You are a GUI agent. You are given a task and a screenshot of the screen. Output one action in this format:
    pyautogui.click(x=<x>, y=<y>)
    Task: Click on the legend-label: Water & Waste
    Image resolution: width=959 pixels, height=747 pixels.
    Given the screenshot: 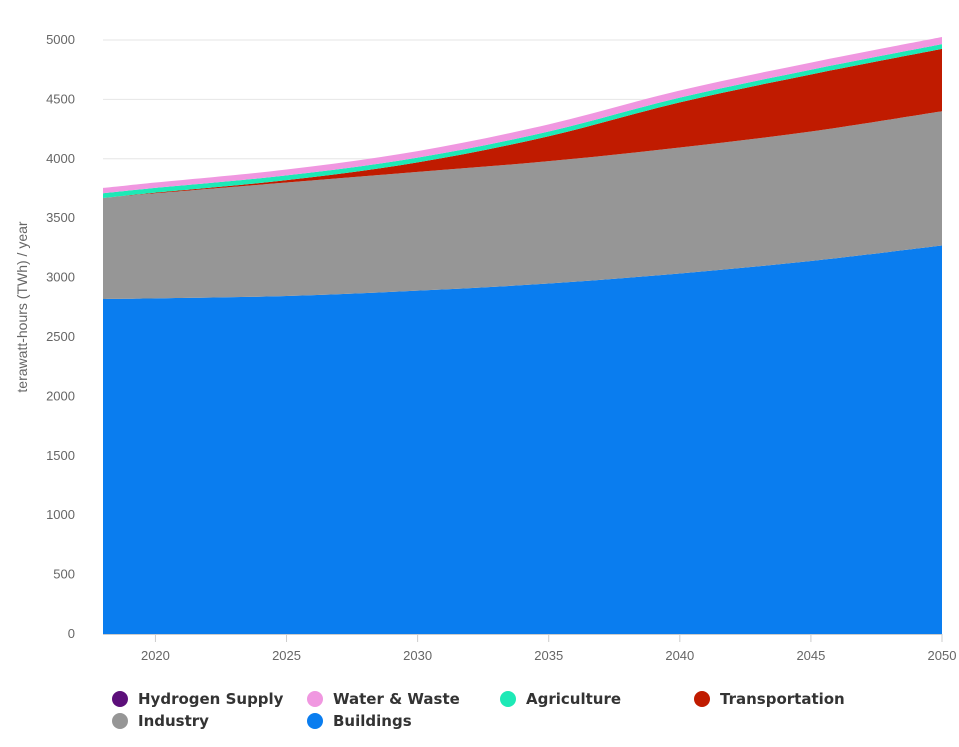 What is the action you would take?
    pyautogui.click(x=396, y=699)
    